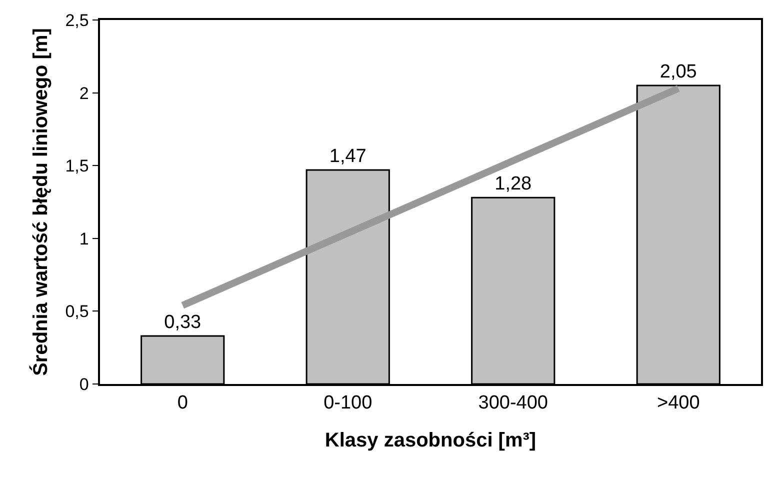 The image size is (779, 484). I want to click on y-tick-label: 1,5, so click(77, 166).